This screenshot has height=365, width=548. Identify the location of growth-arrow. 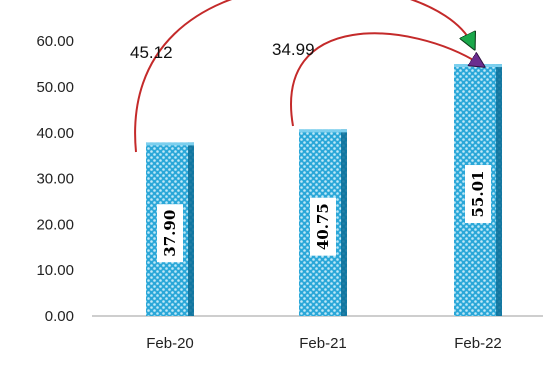
(385, 79).